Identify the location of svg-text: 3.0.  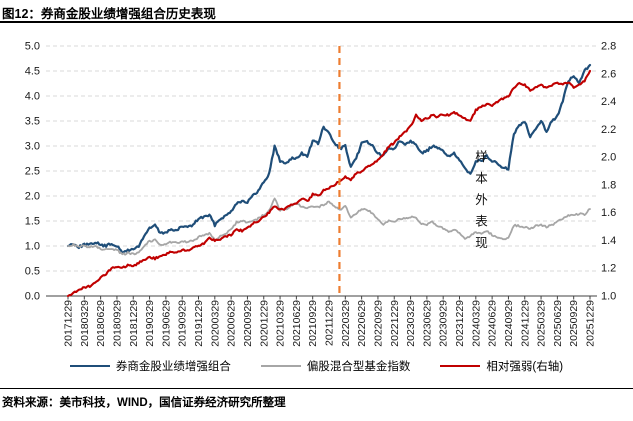
(32, 147).